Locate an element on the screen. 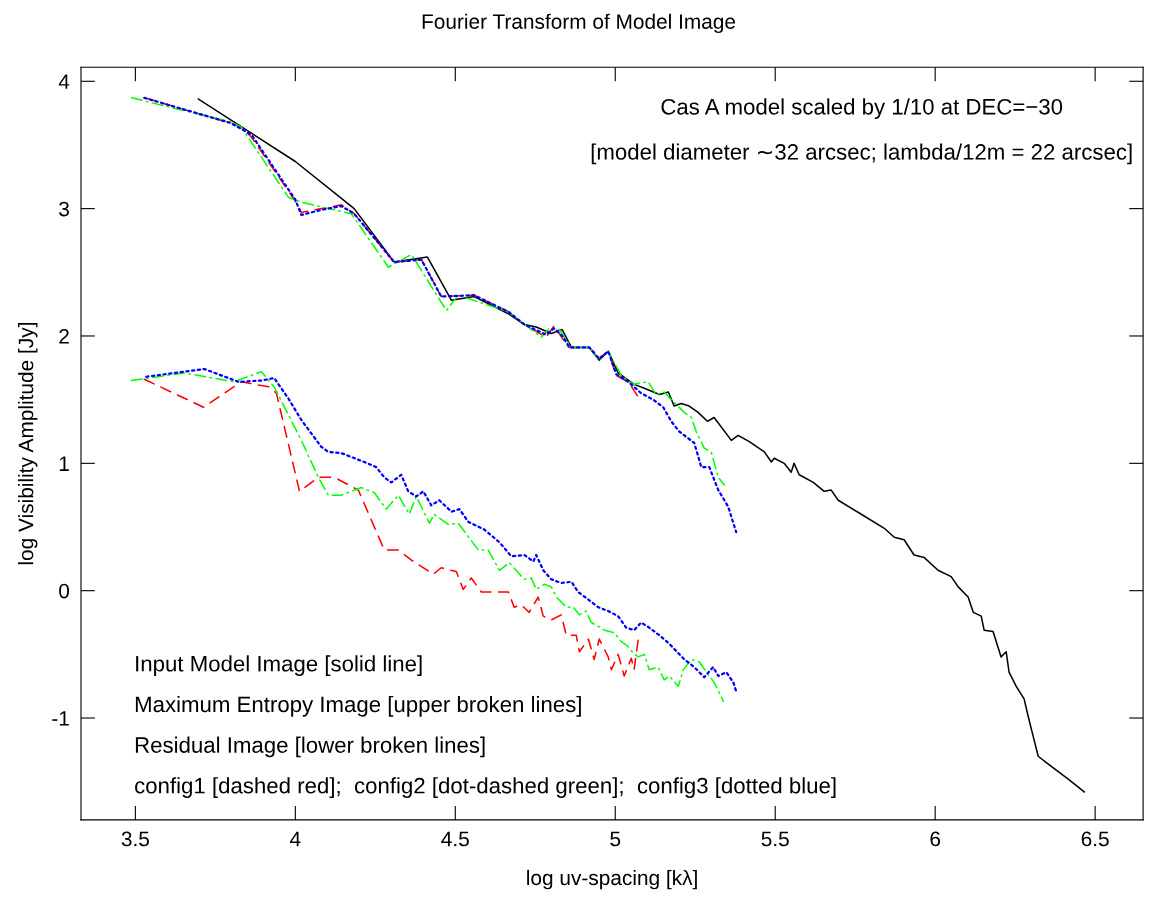 The width and height of the screenshot is (1157, 909). y-tick-label: -1 is located at coordinates (60, 718).